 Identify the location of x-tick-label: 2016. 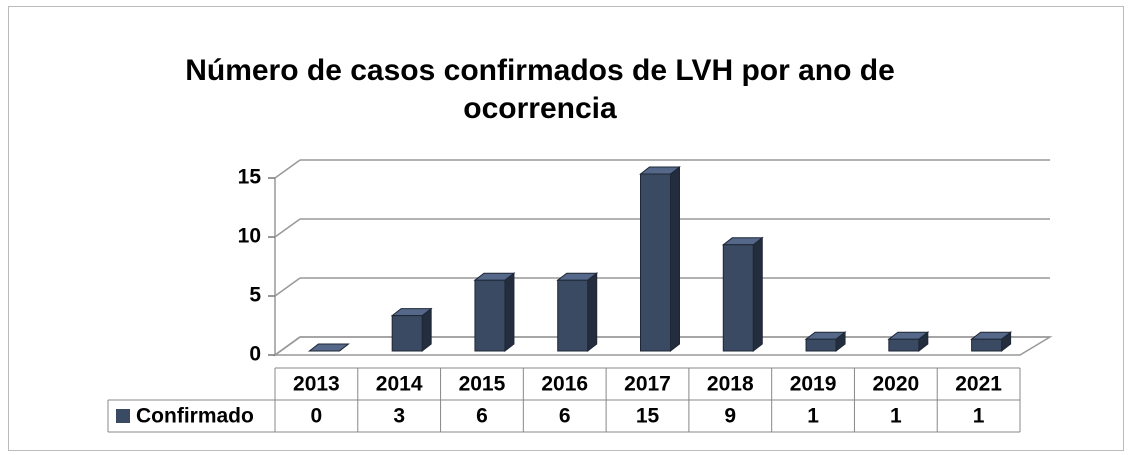
(564, 384).